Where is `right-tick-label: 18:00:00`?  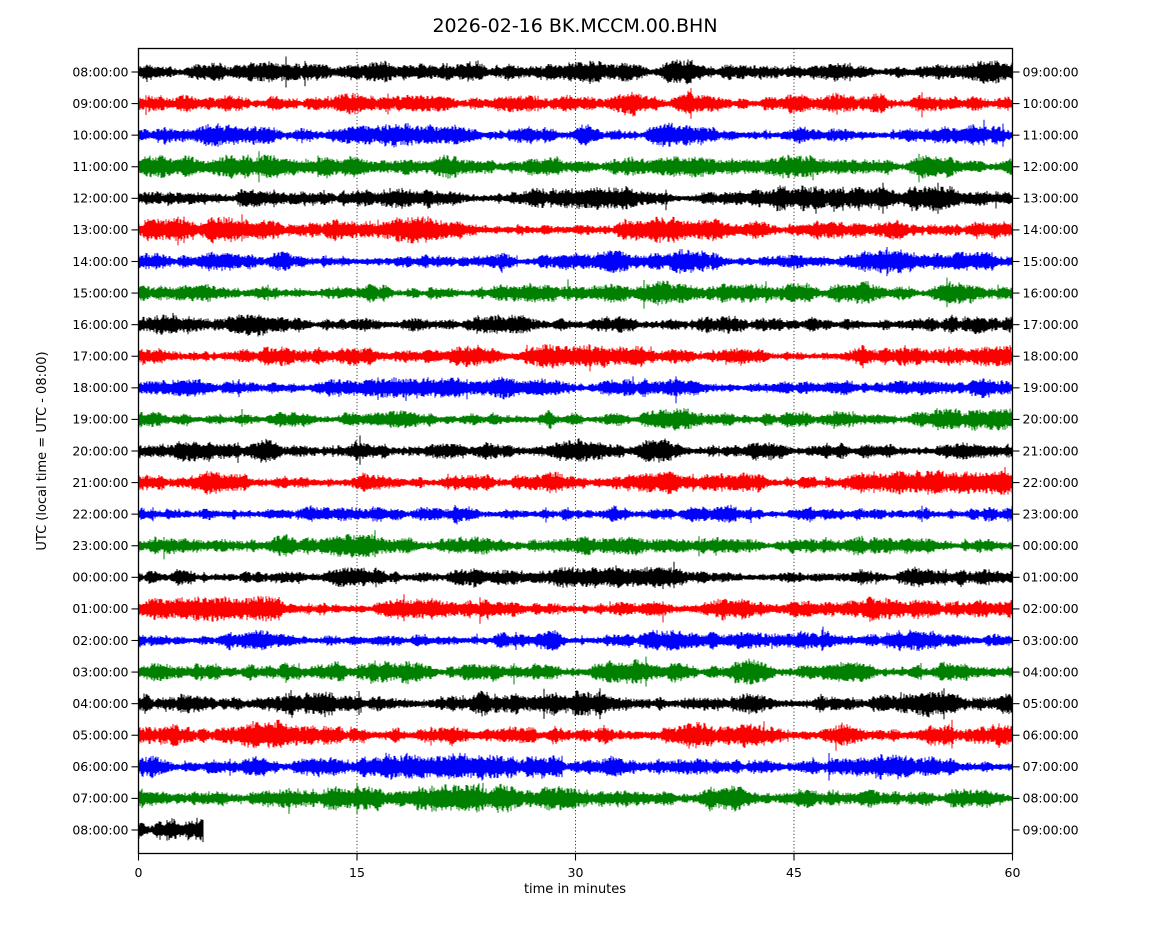
right-tick-label: 18:00:00 is located at coordinates (1051, 356).